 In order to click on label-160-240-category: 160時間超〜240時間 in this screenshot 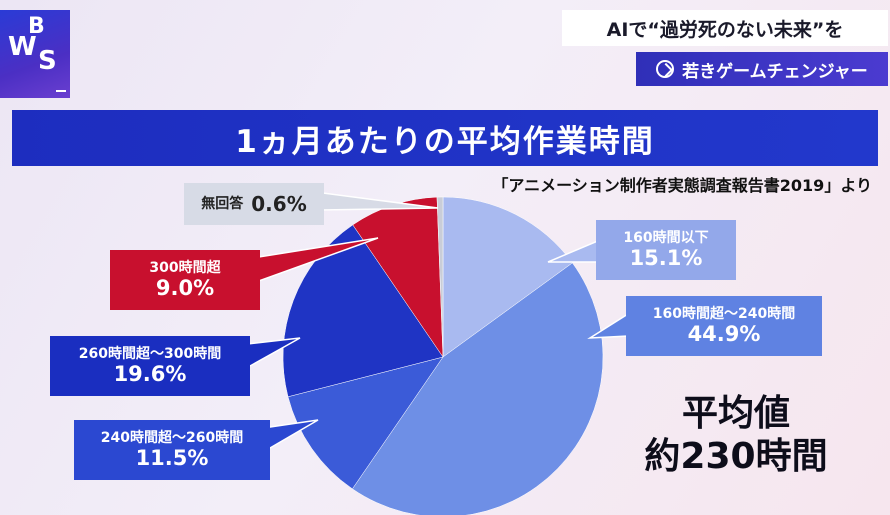, I will do `click(724, 313)`.